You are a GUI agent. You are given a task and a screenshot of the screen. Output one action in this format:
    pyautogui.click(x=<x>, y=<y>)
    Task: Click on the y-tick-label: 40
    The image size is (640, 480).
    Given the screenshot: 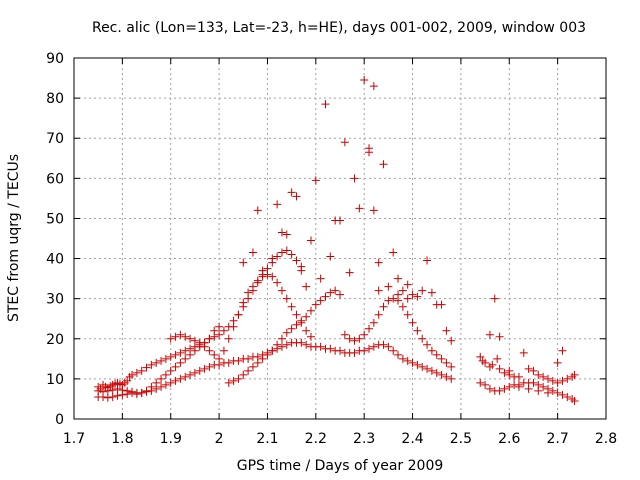 What is the action you would take?
    pyautogui.click(x=55, y=260)
    